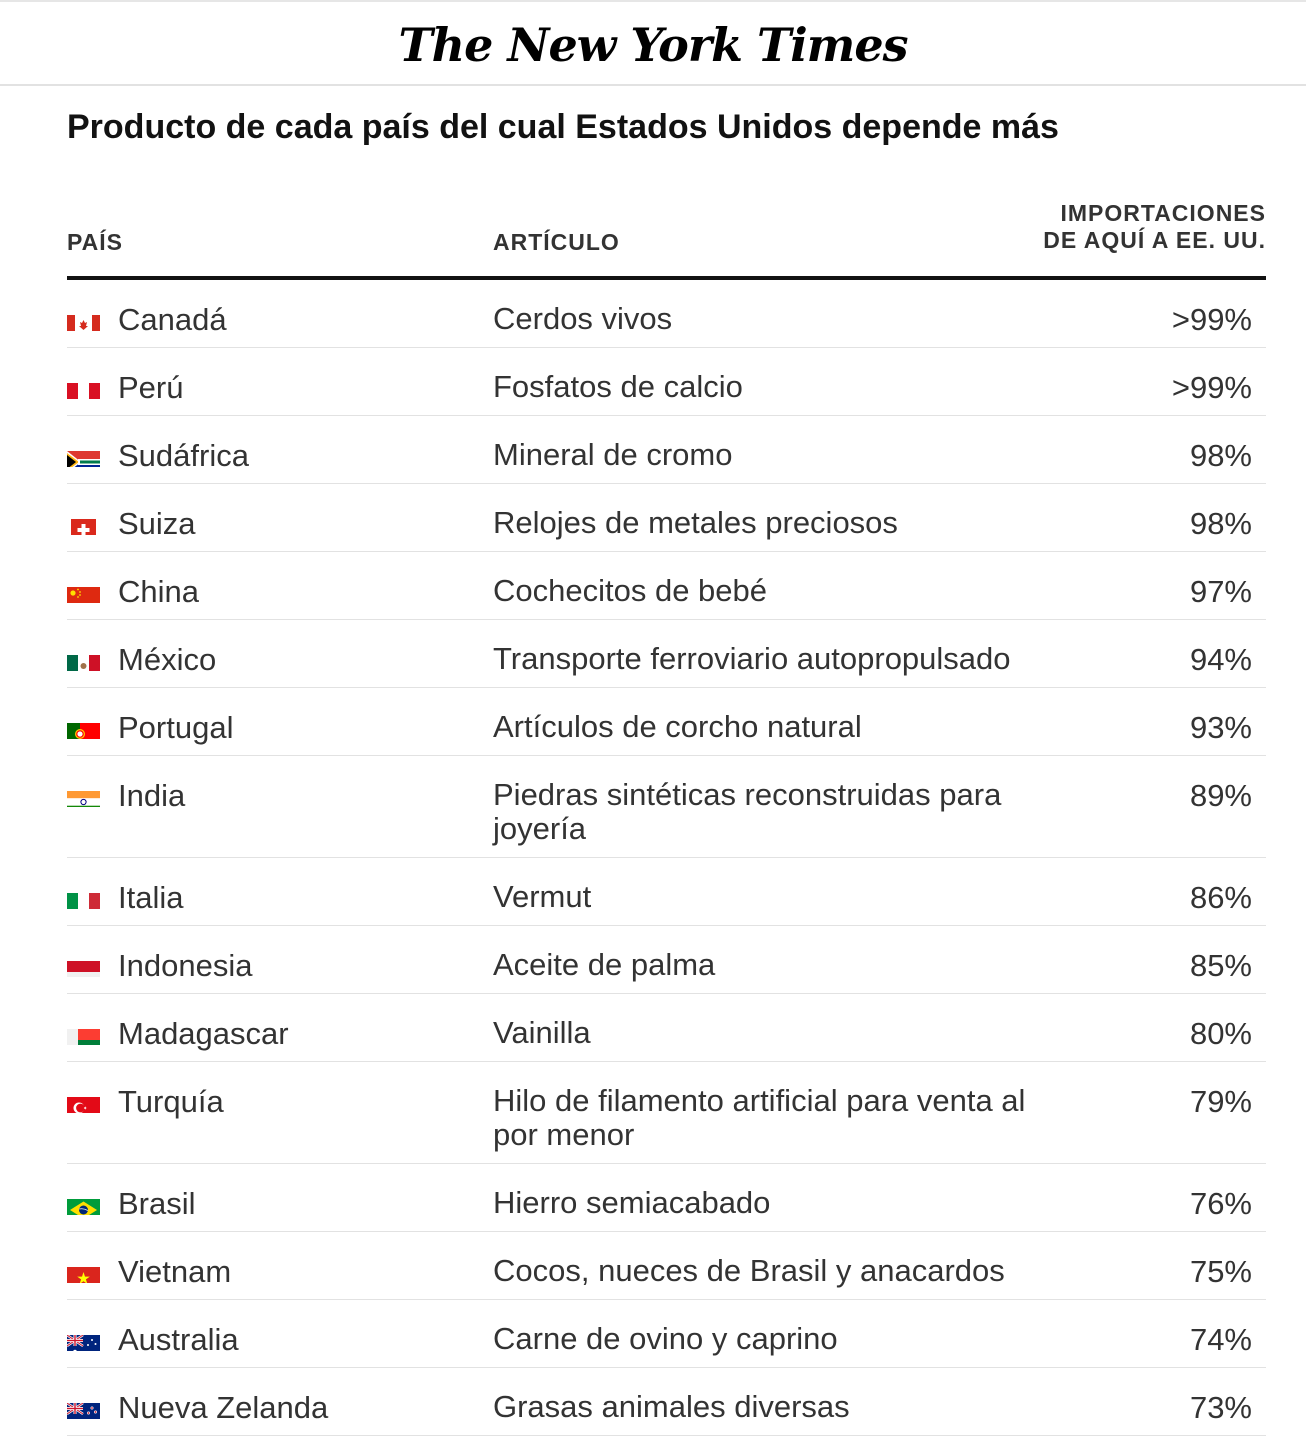 This screenshot has width=1306, height=1442. What do you see at coordinates (185, 965) in the screenshot?
I see `country-name: Indonesia` at bounding box center [185, 965].